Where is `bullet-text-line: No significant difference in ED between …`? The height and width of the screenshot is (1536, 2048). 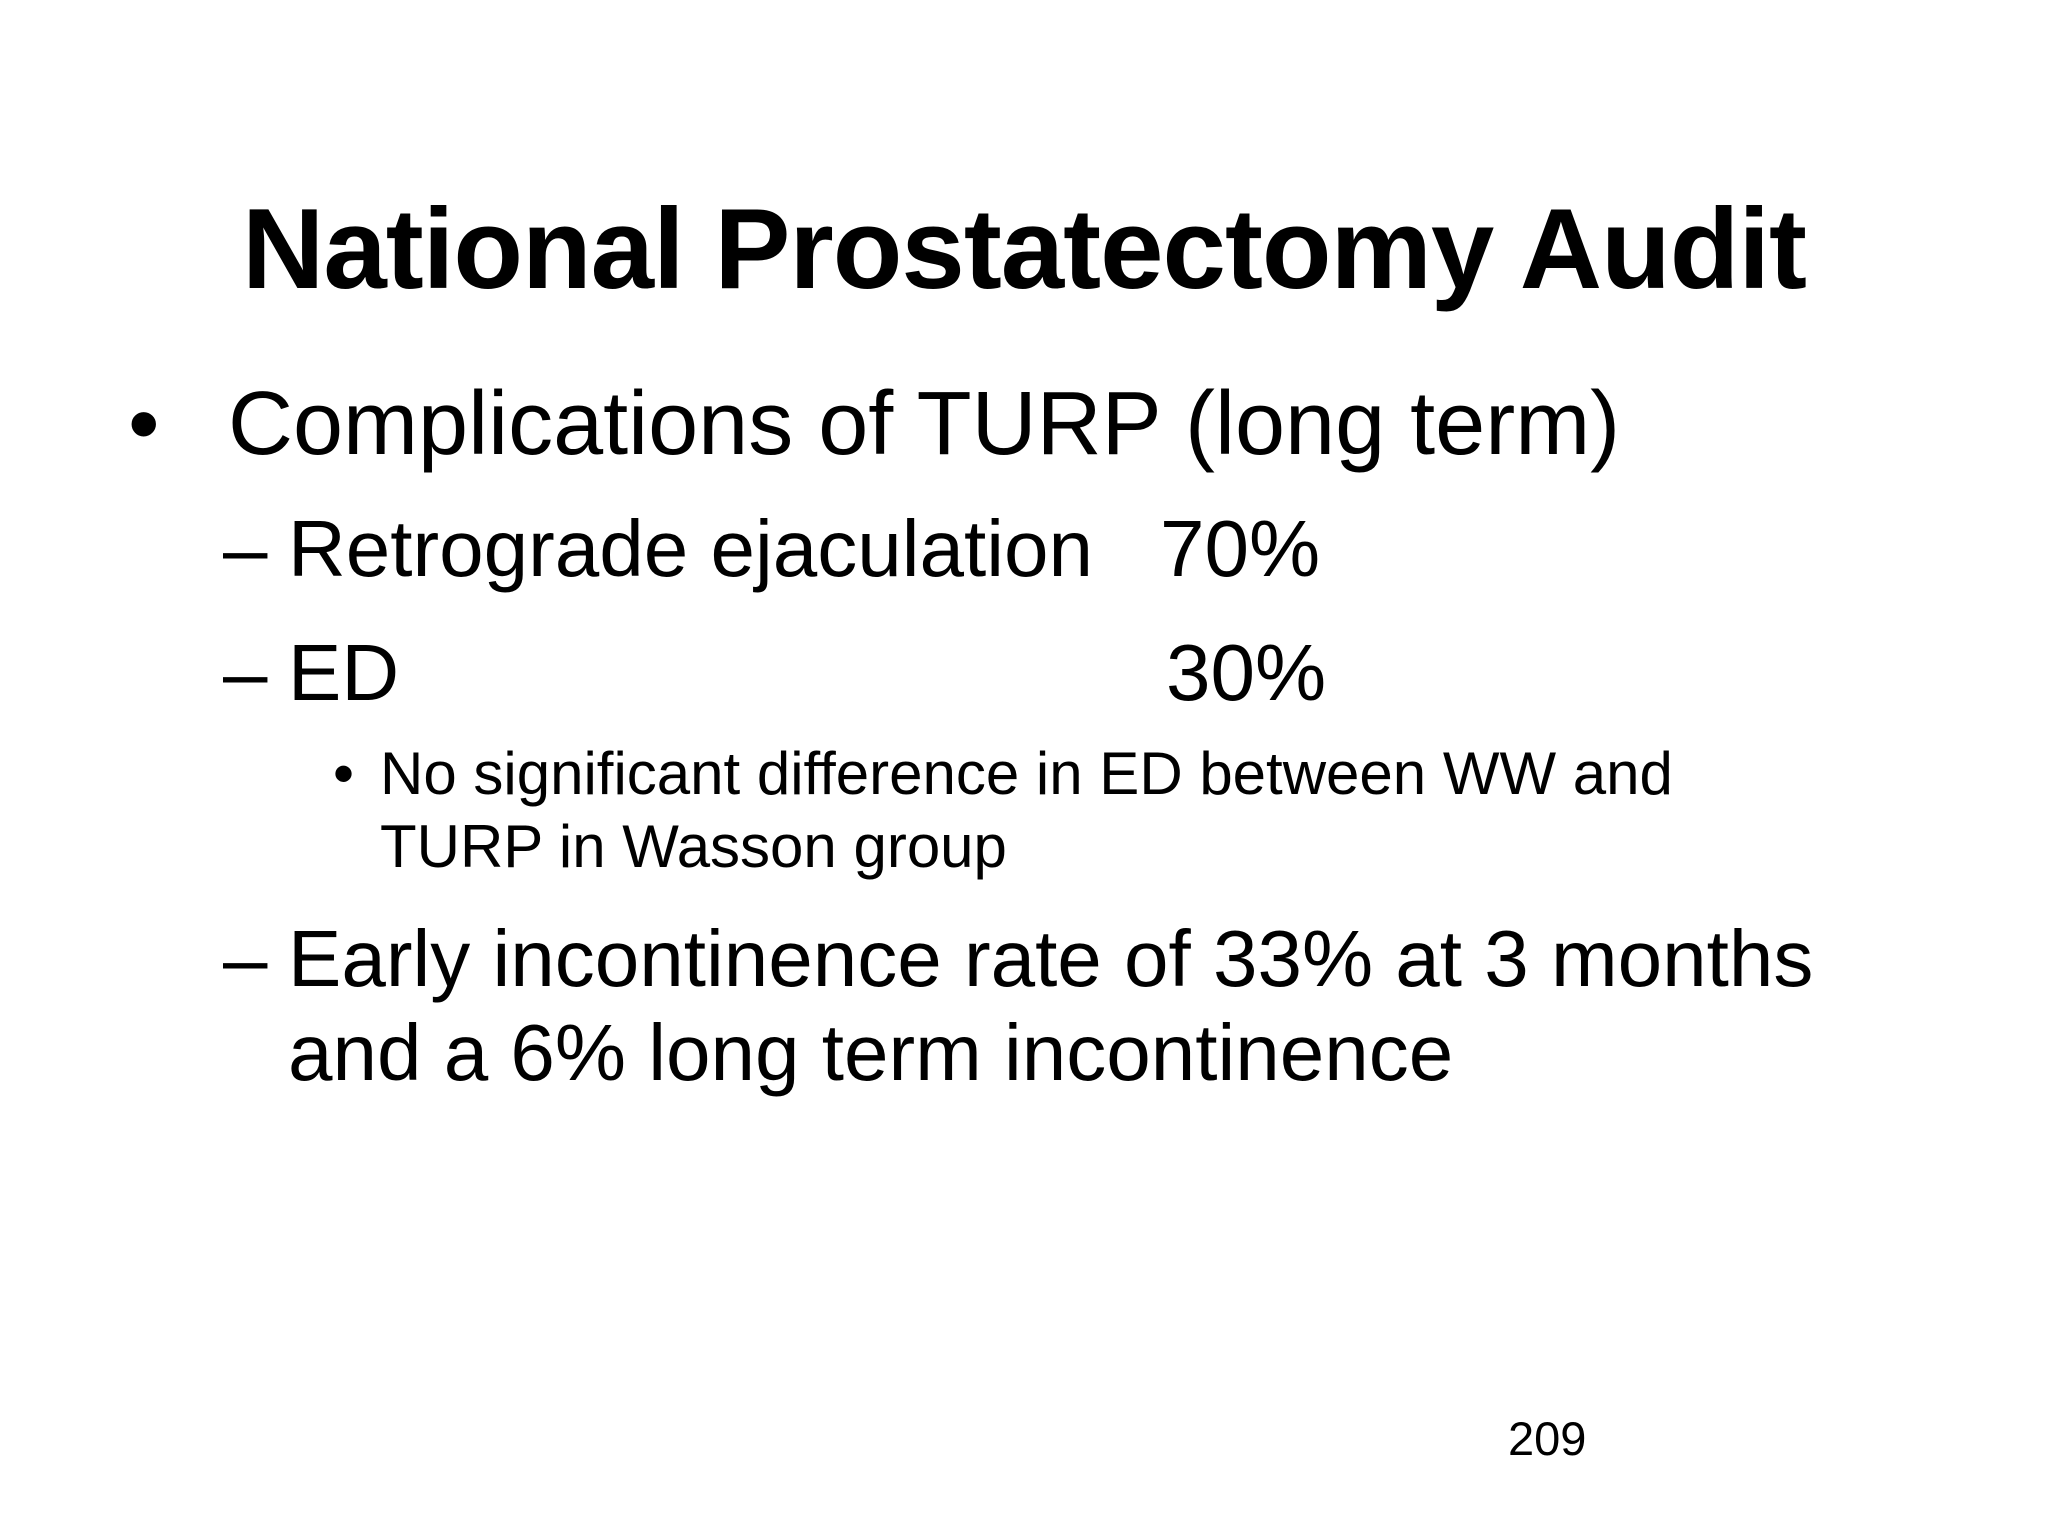 bullet-text-line: No significant difference in ED between … is located at coordinates (1026, 773).